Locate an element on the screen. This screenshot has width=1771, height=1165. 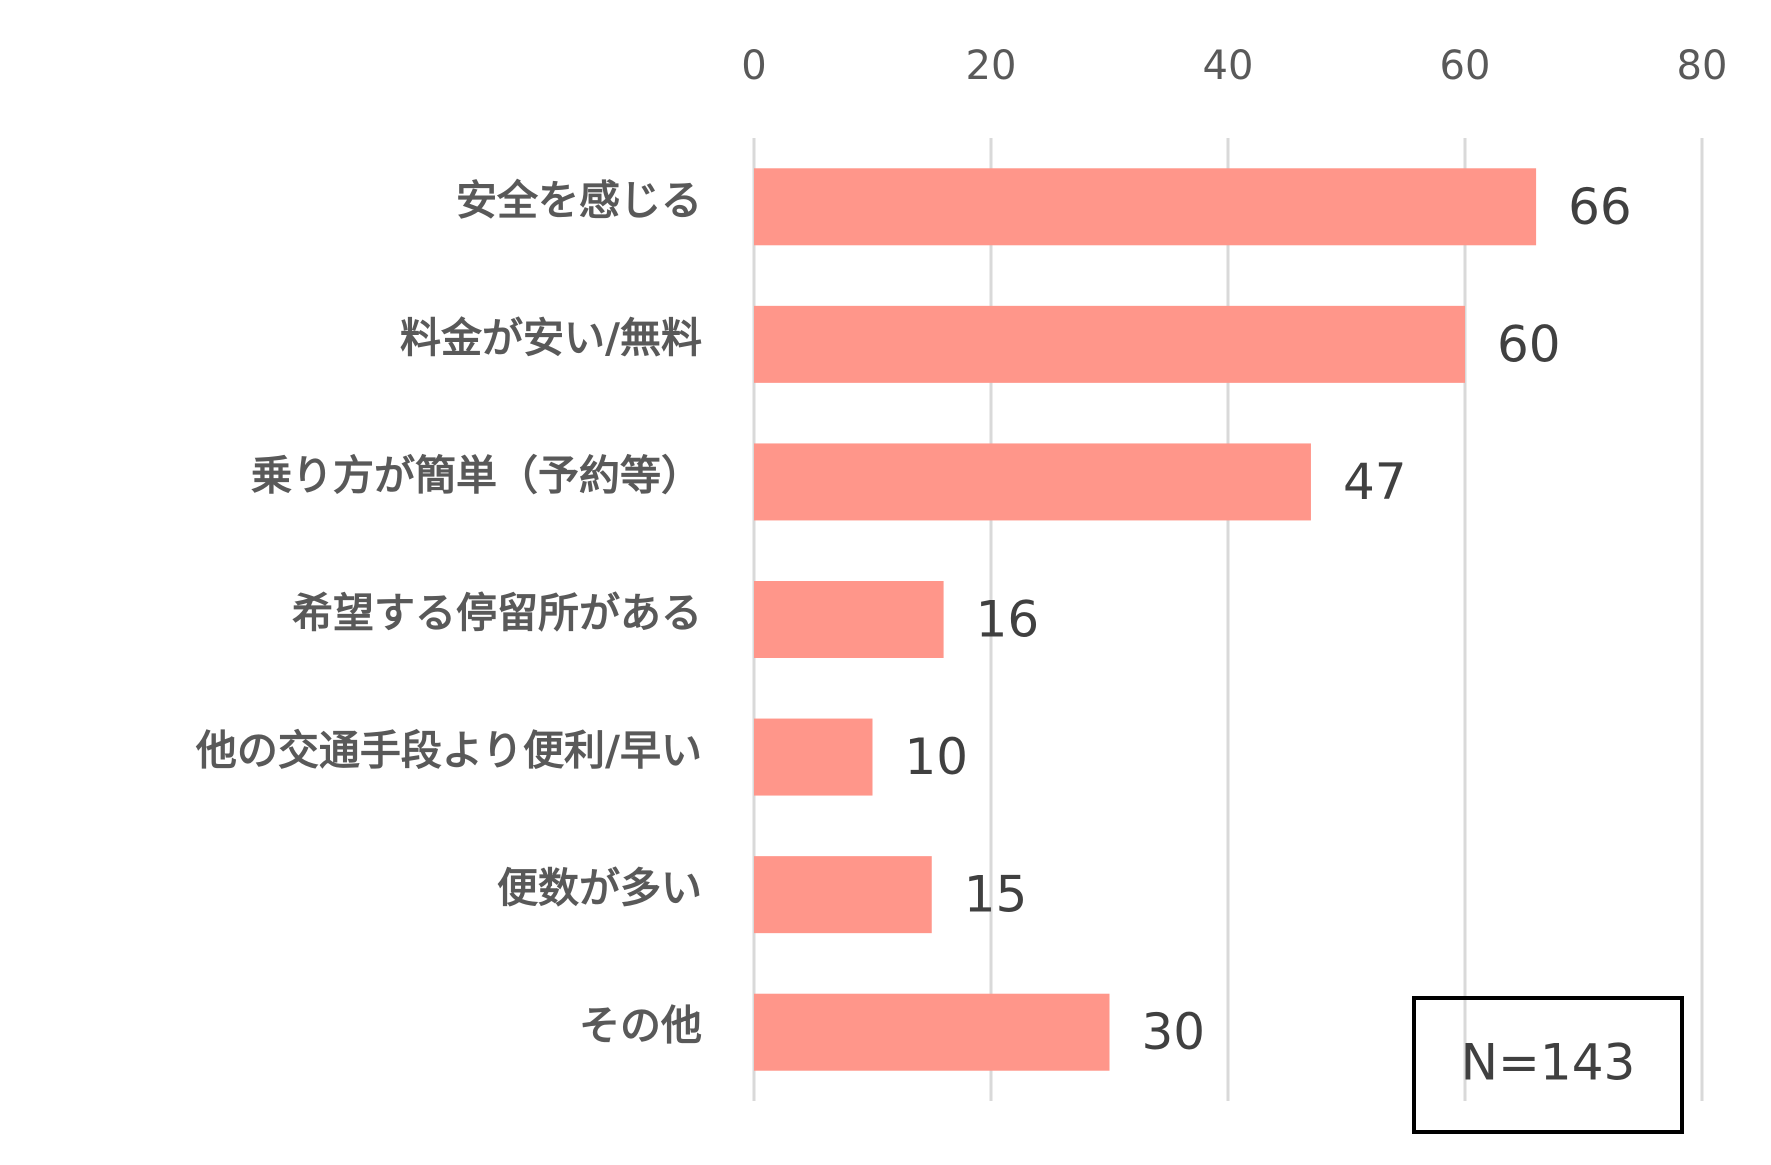
x-tick-label: 80 is located at coordinates (1702, 66).